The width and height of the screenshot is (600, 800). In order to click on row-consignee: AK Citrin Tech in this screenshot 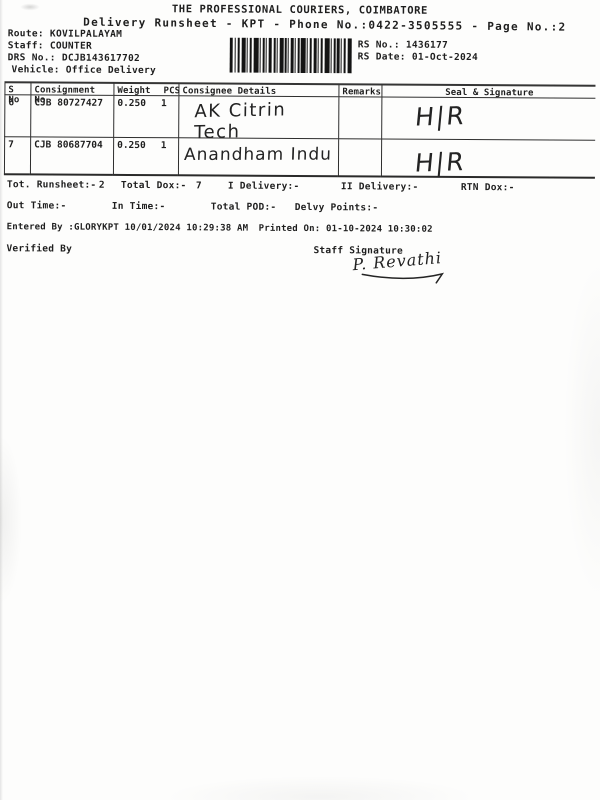, I will do `click(258, 119)`.